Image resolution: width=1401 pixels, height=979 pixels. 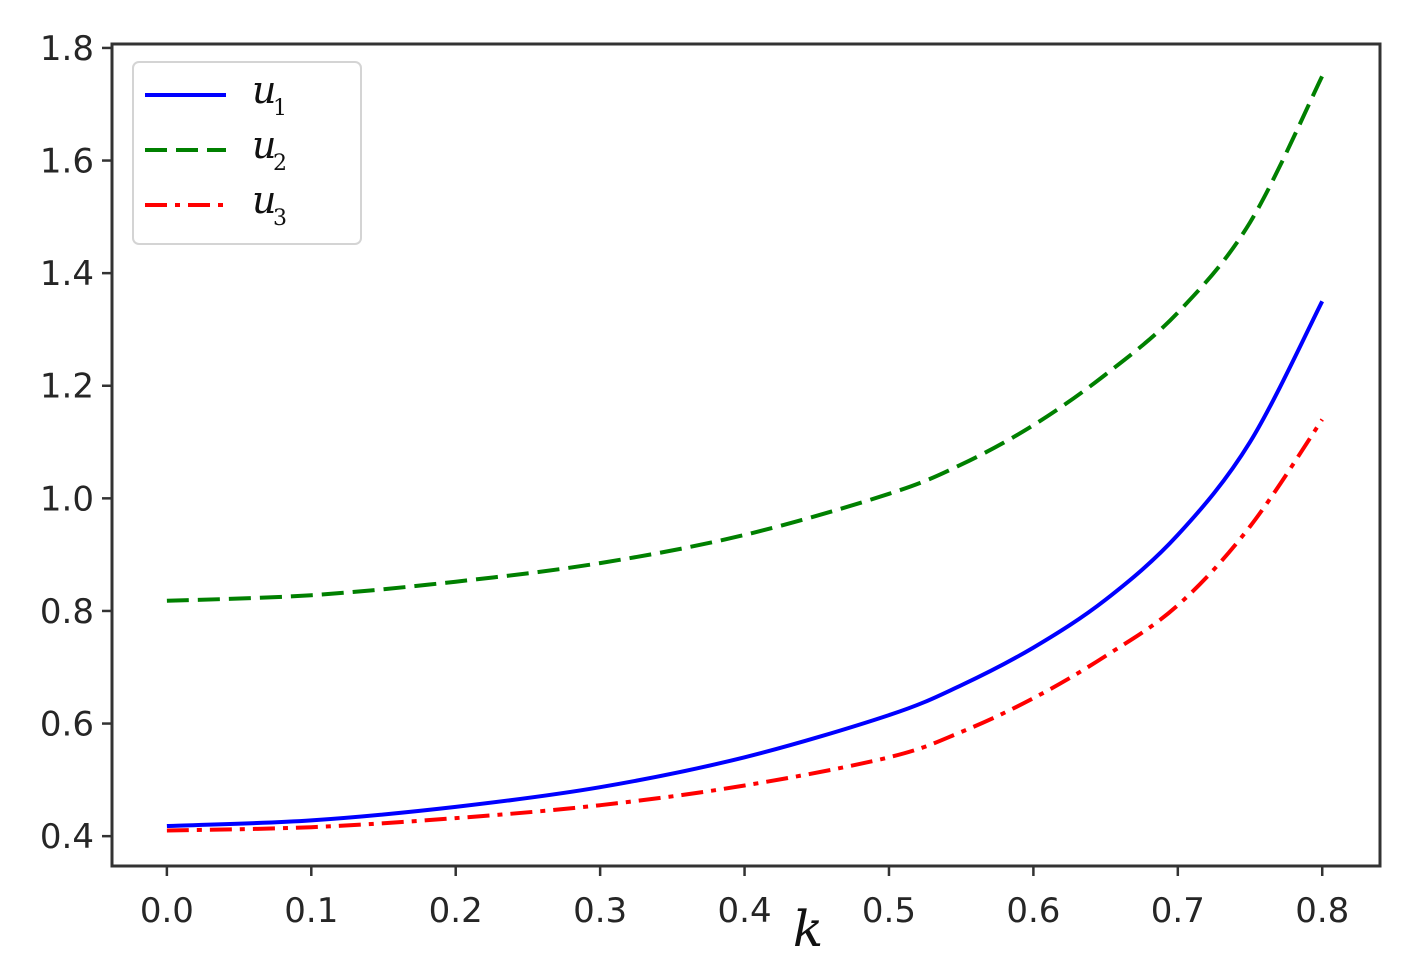 I want to click on y-tick-label: 1.6, so click(x=67, y=162).